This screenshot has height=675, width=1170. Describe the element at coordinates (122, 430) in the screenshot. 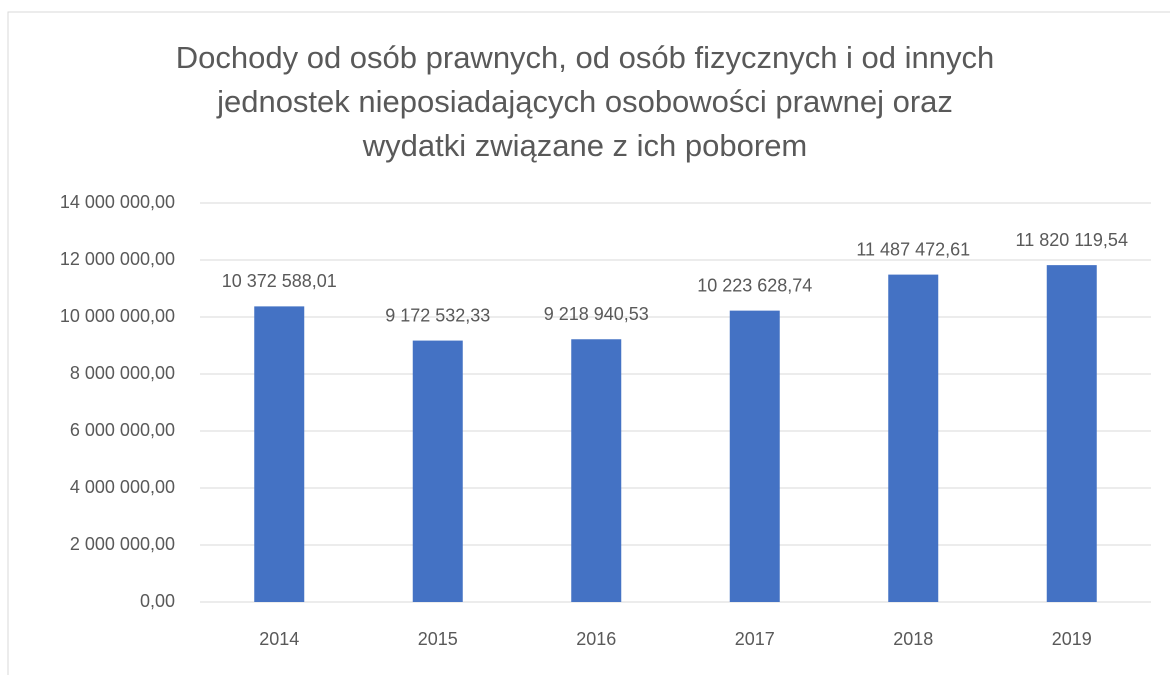

I see `y-tick-label: 6 000 000,00` at that location.